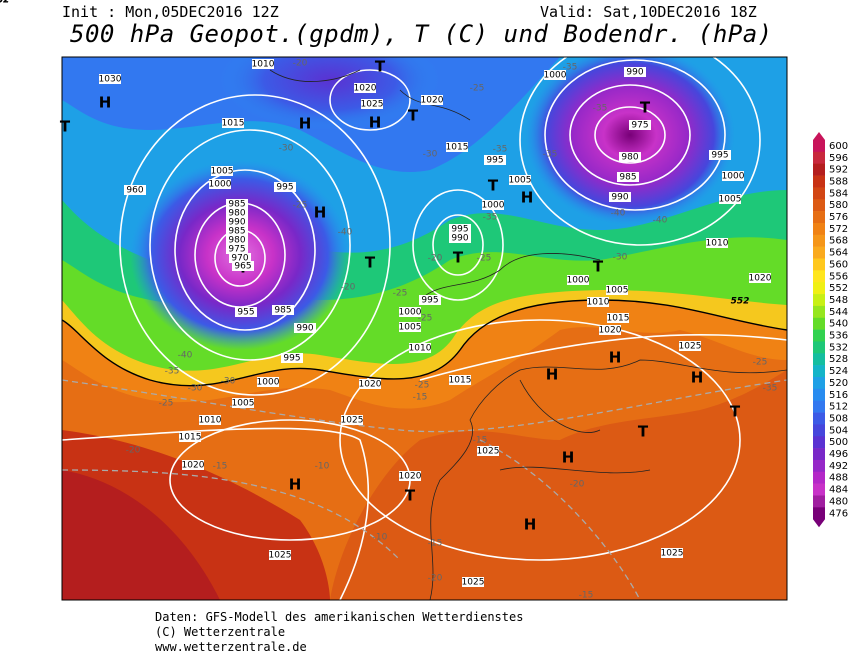 The image size is (850, 657). I want to click on temperature-label: -20, so click(435, 579).